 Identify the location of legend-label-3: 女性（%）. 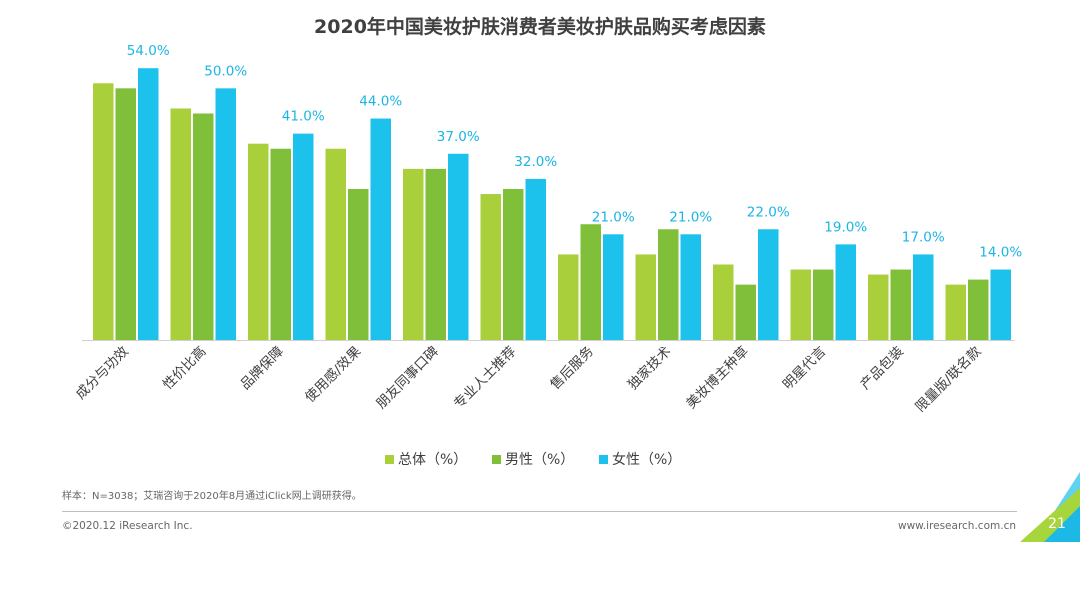
(646, 459).